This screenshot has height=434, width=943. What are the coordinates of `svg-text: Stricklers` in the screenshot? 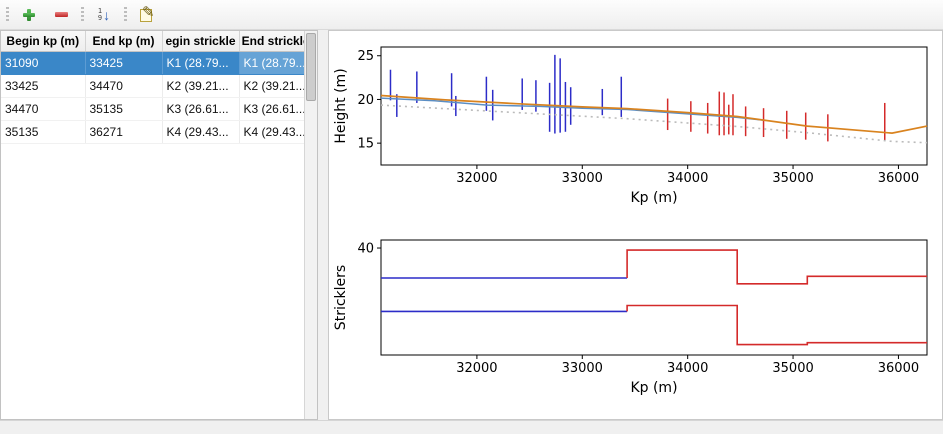 It's located at (341, 297).